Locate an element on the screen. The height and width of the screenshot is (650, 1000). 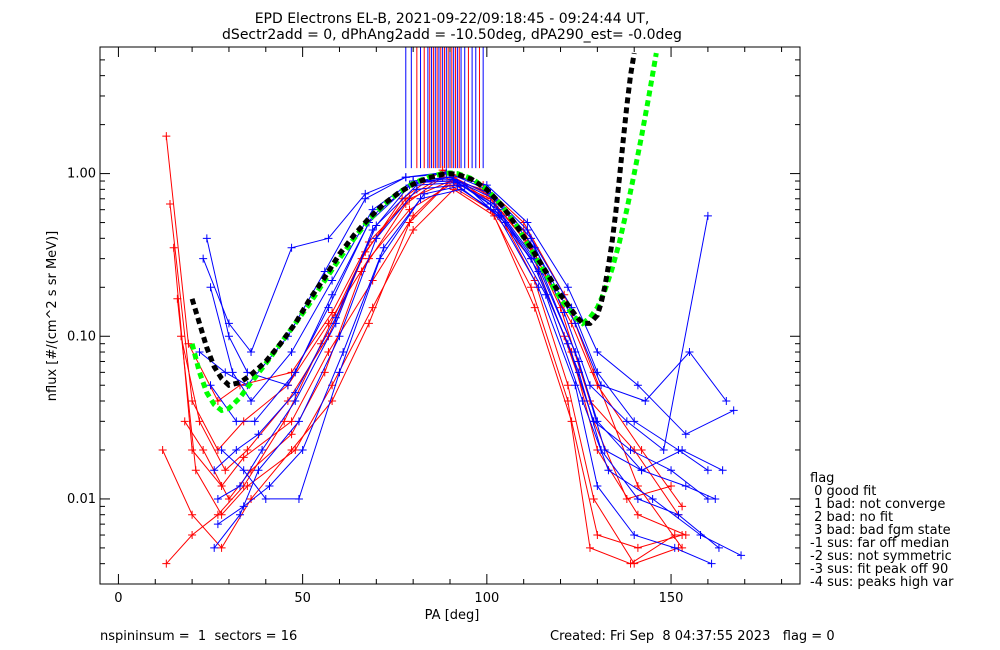
x-tick-label: 150 is located at coordinates (671, 598).